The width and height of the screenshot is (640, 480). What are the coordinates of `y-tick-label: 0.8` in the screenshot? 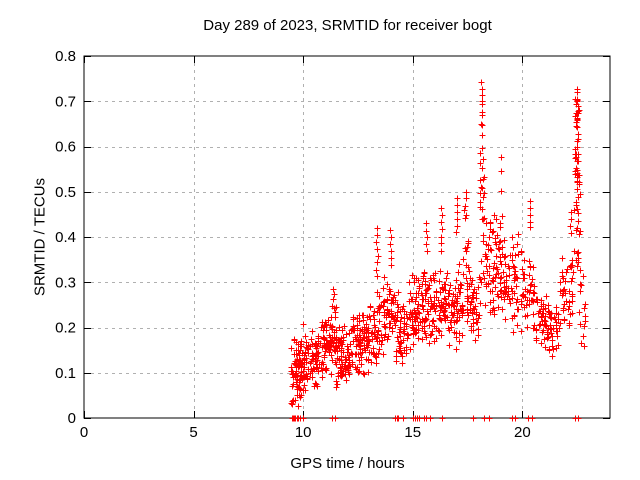 It's located at (65, 56).